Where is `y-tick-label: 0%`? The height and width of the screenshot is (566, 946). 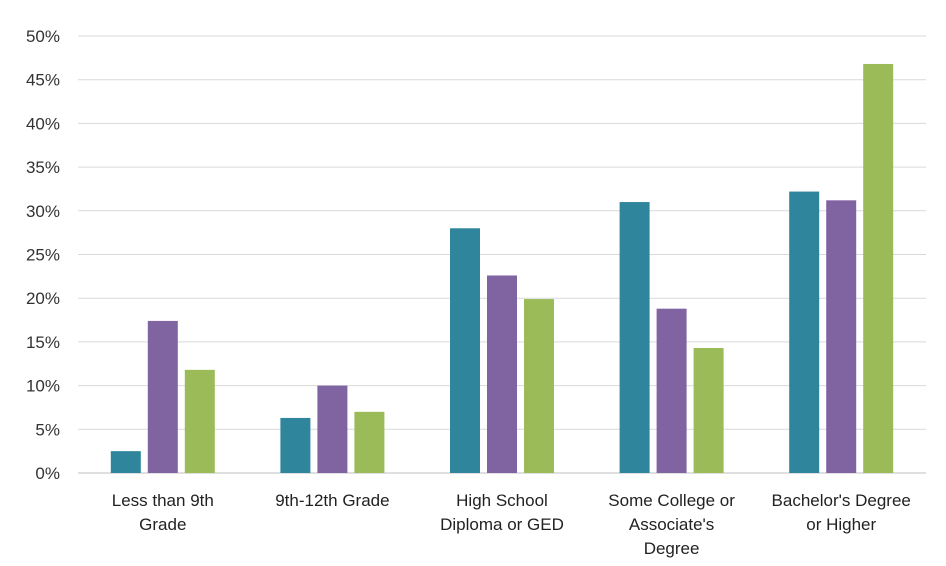 y-tick-label: 0% is located at coordinates (47, 473).